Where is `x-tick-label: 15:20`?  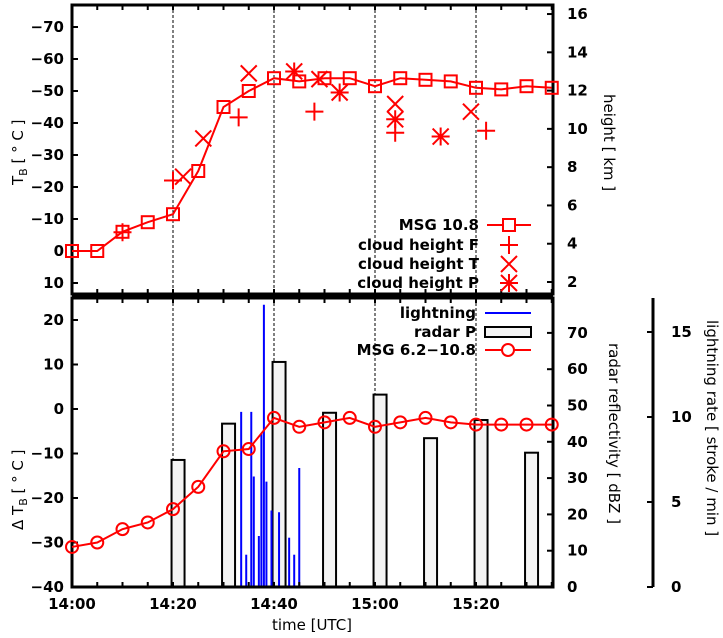
x-tick-label: 15:20 is located at coordinates (476, 604).